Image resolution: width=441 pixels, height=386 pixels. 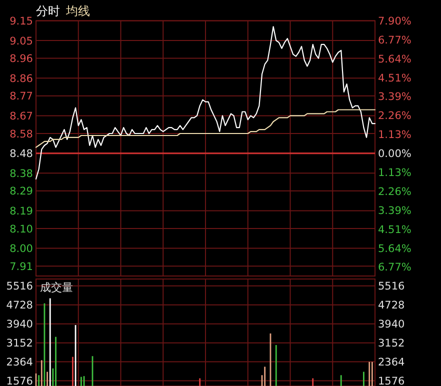 What do you see at coordinates (21, 154) in the screenshot?
I see `y-tick-label: 8.48` at bounding box center [21, 154].